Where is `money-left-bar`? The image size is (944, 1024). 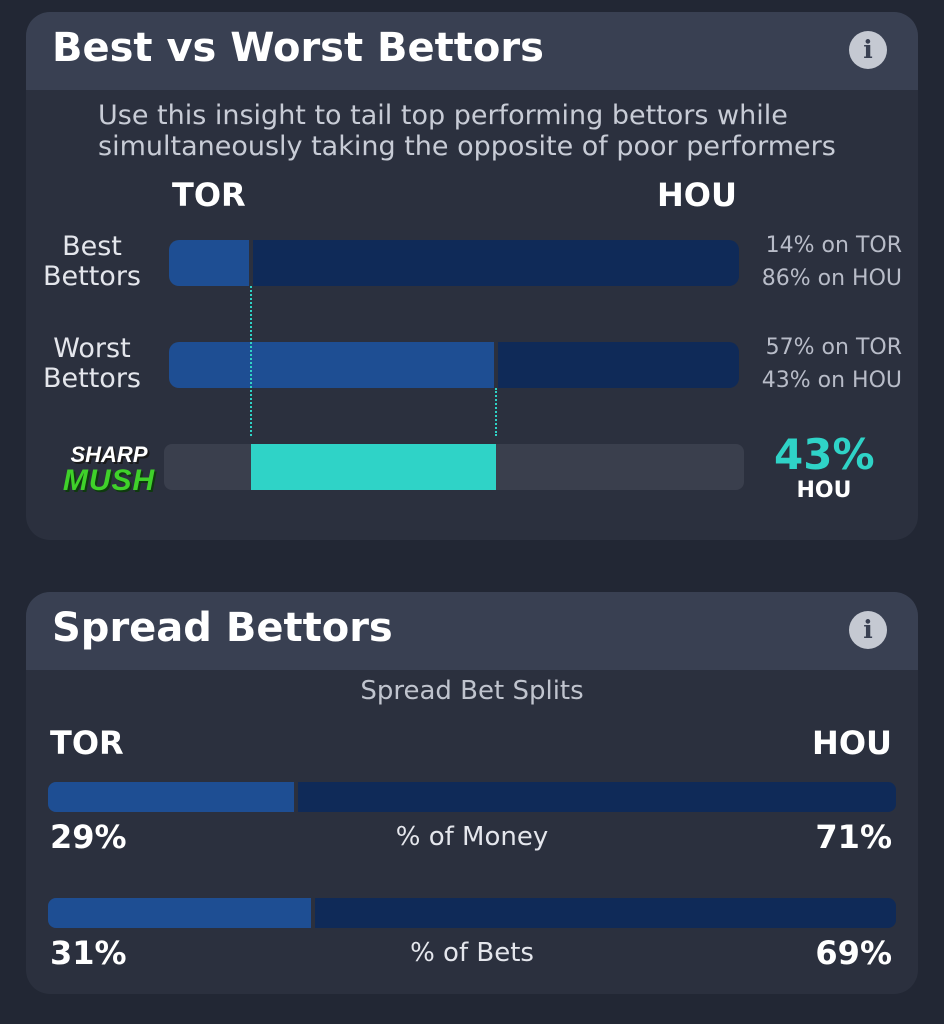
money-left-bar is located at coordinates (171, 797).